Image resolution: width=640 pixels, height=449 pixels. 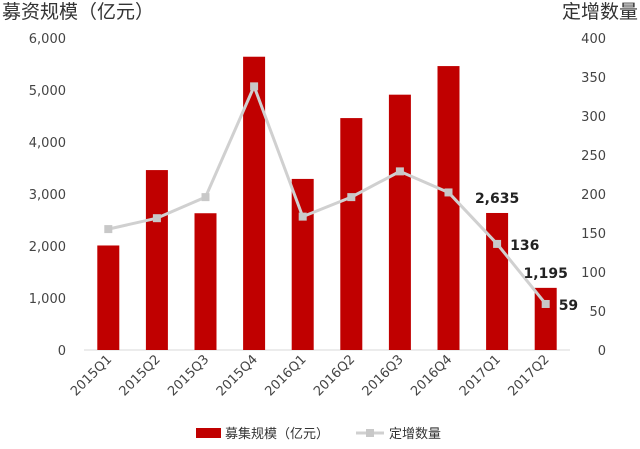 I want to click on line-marker-2015Q3, so click(x=205, y=197).